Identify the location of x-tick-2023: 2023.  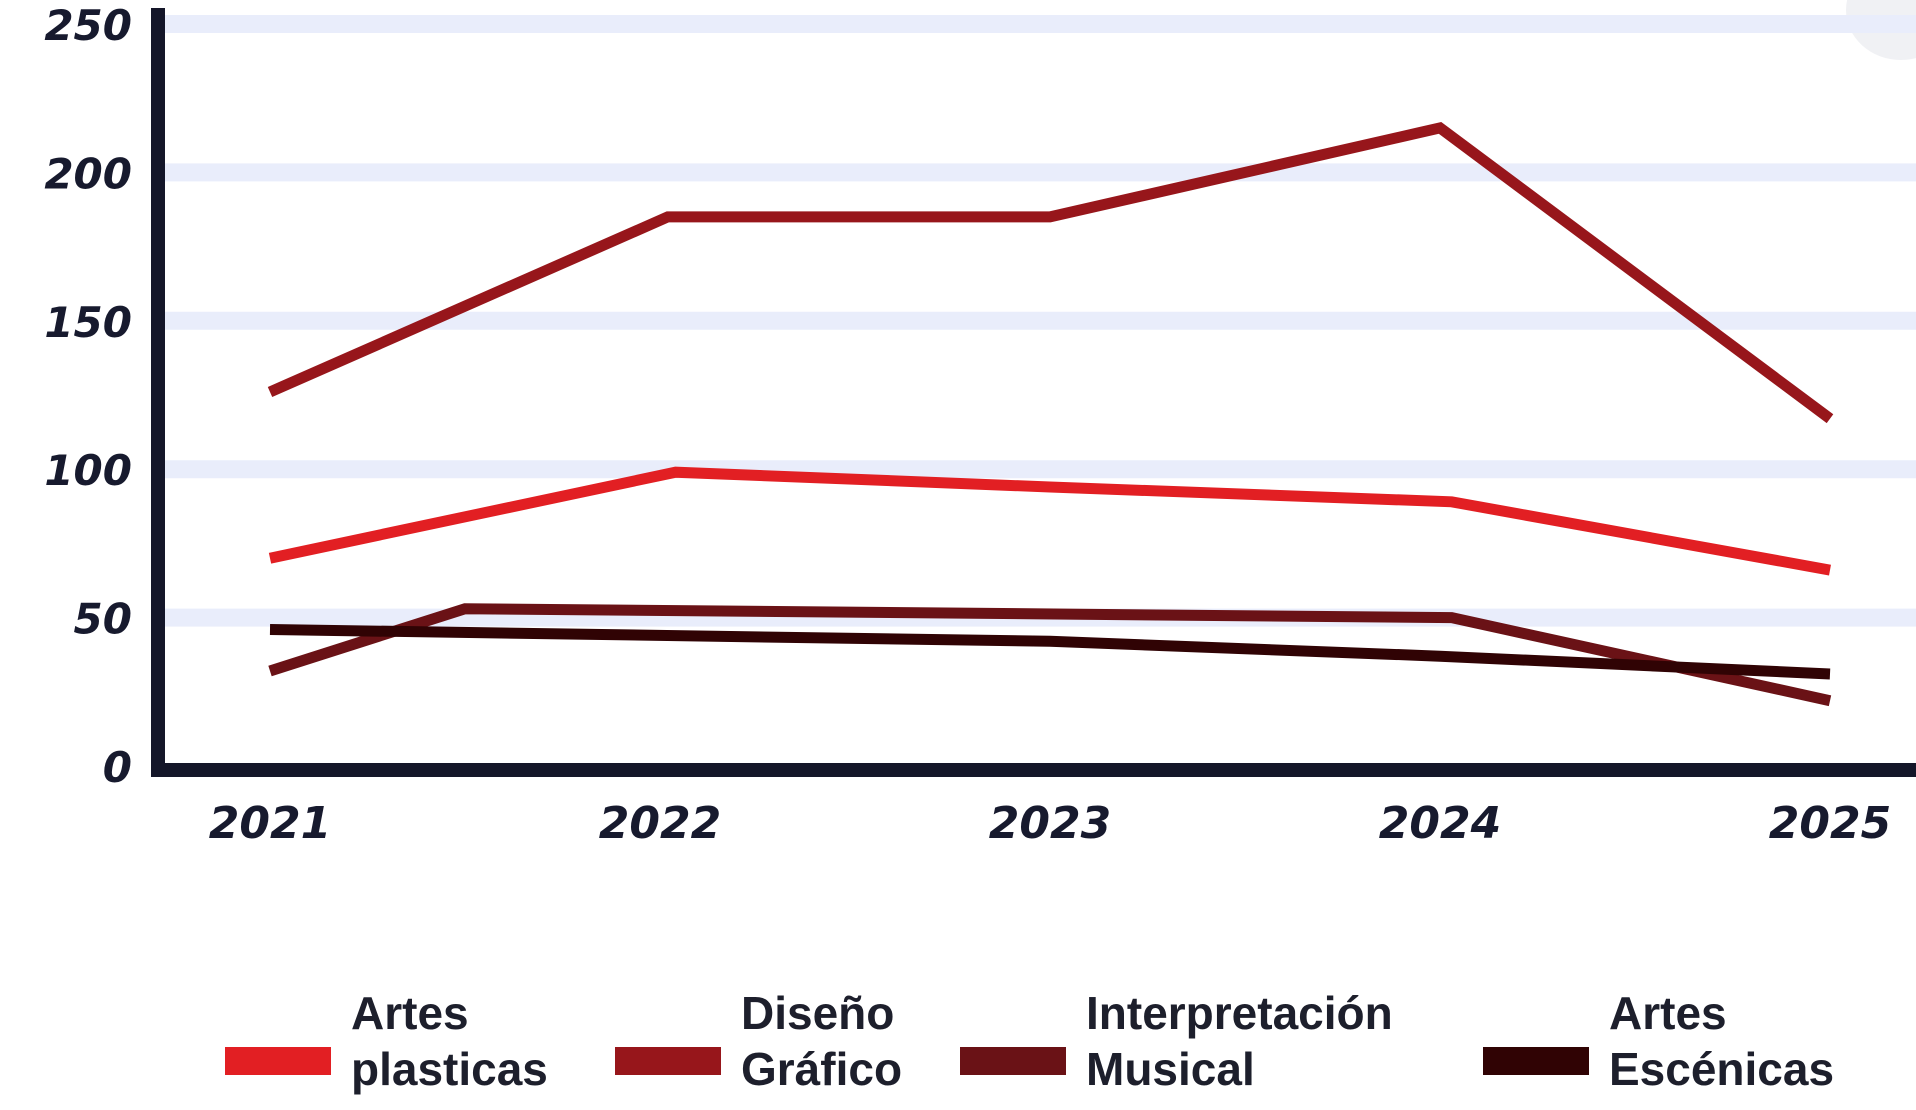
(1050, 823).